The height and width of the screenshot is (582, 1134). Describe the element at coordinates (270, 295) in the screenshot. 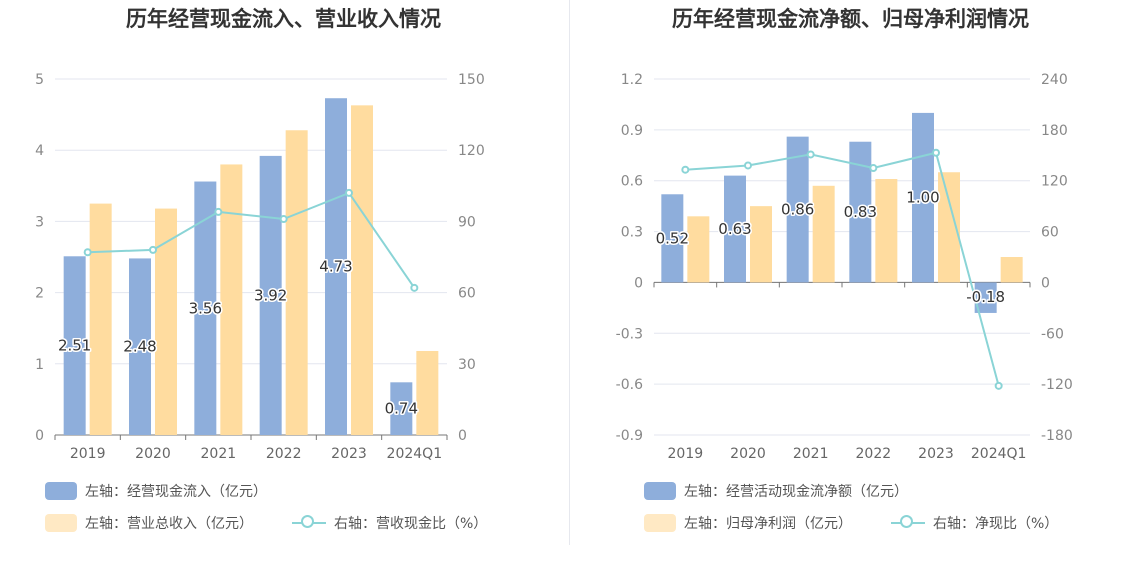

I see `bar-data-label: 3.92` at that location.